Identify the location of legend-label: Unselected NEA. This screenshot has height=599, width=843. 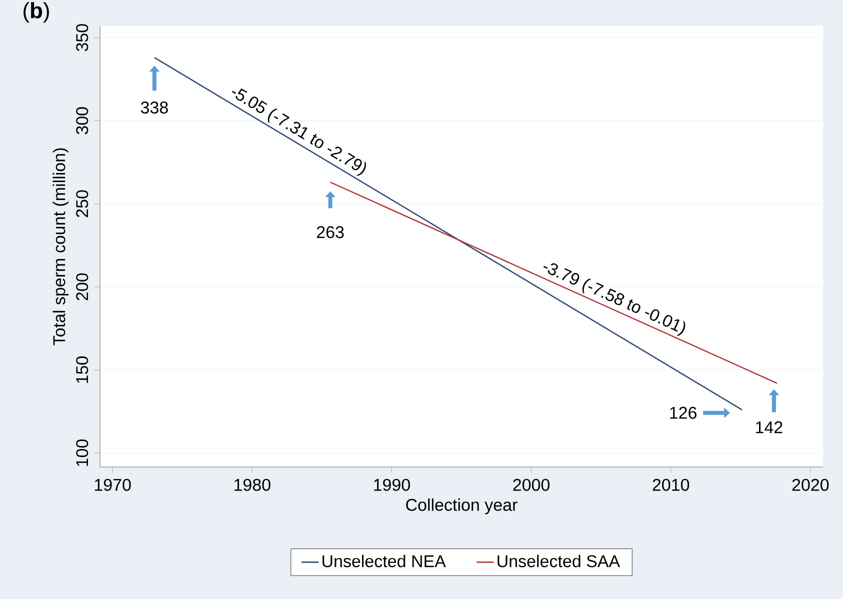
(384, 561).